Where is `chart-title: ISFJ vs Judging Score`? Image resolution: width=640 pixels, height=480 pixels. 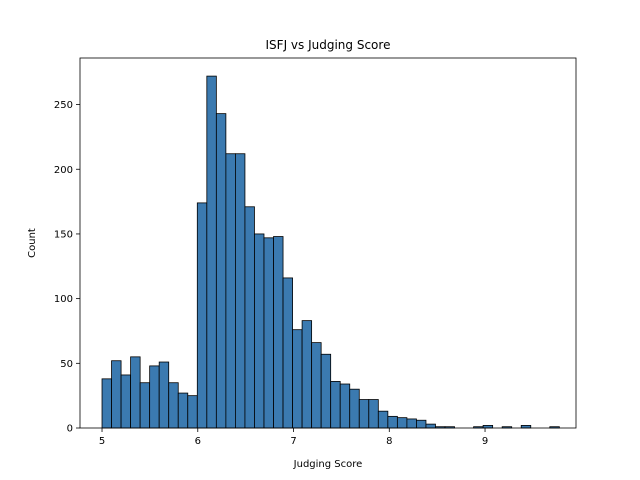
chart-title: ISFJ vs Judging Score is located at coordinates (328, 45).